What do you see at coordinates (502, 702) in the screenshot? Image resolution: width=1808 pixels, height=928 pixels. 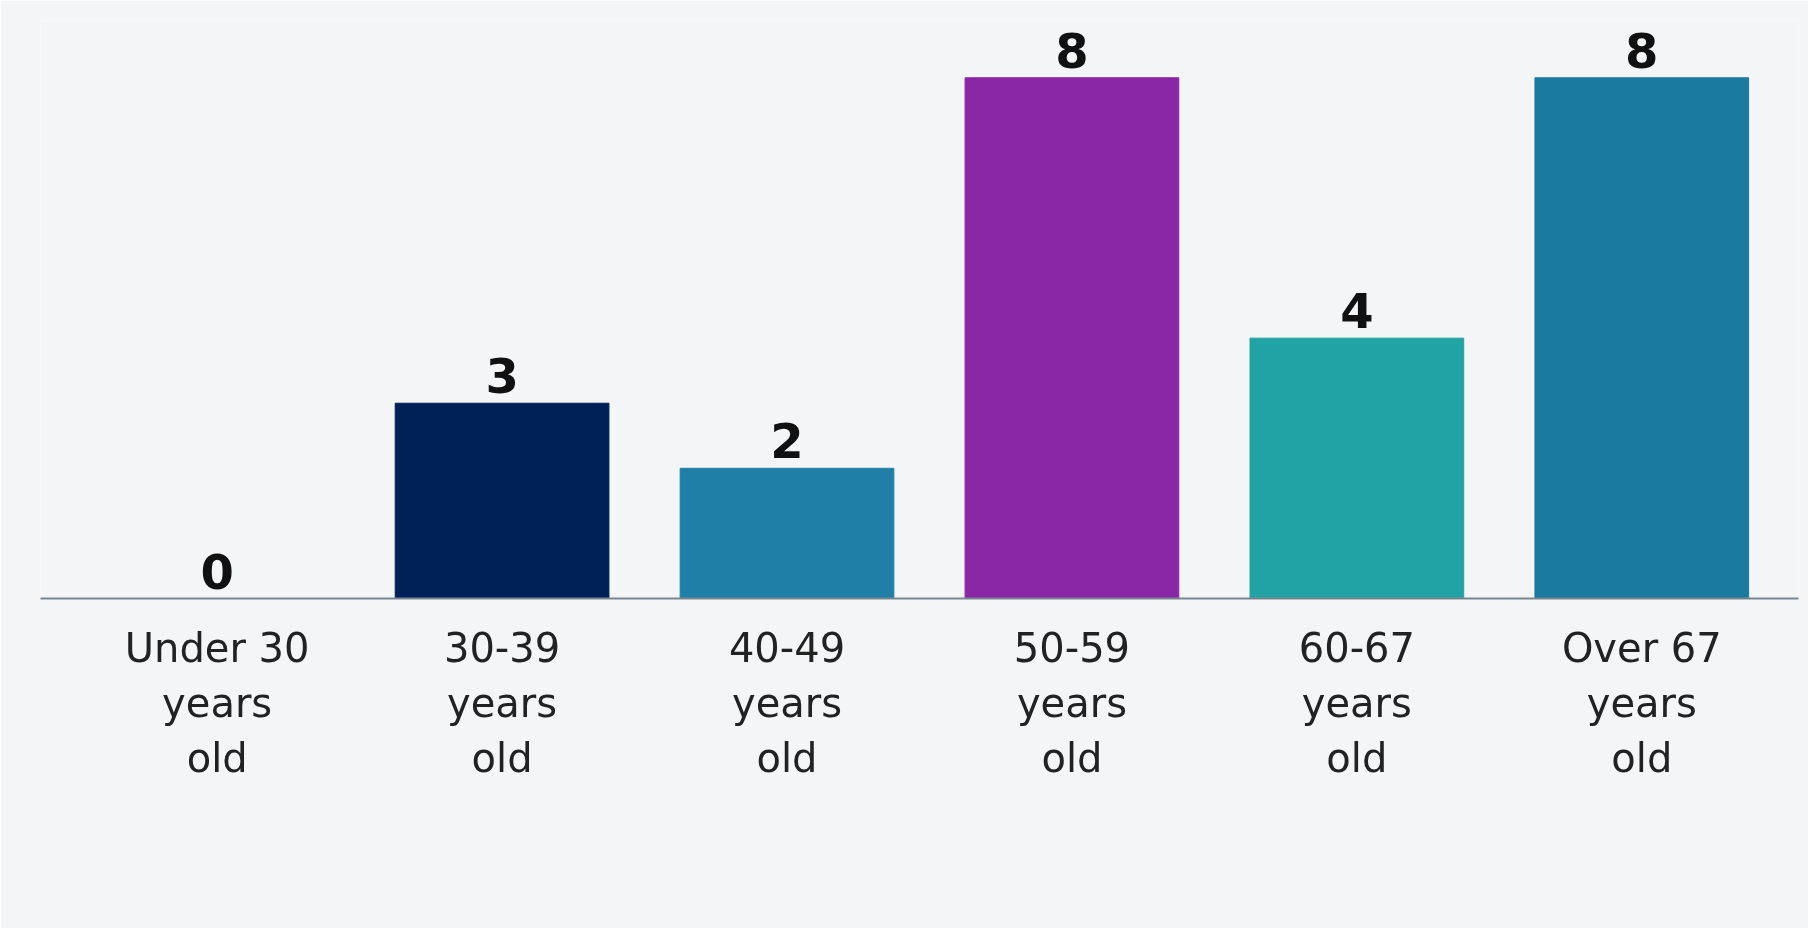 I see `x-tick-label: 30-39 years old` at bounding box center [502, 702].